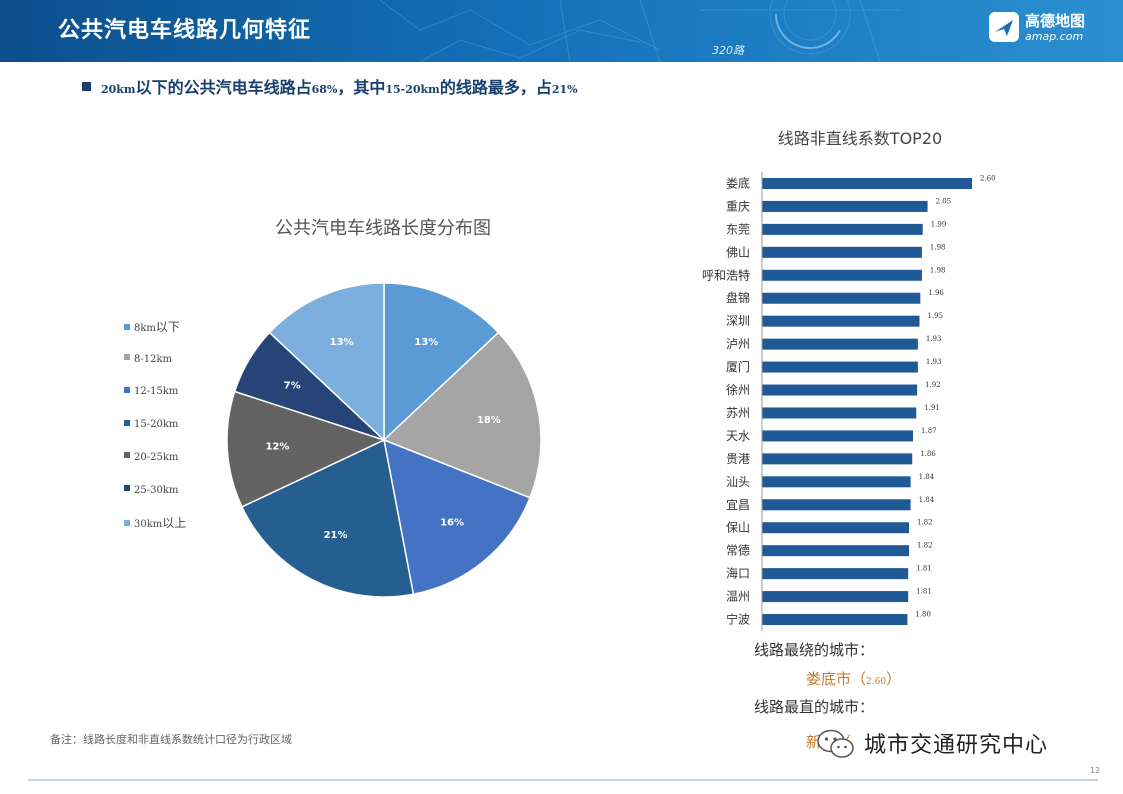 This screenshot has width=1123, height=794. What do you see at coordinates (156, 490) in the screenshot?
I see `legend-label: 25-30km` at bounding box center [156, 490].